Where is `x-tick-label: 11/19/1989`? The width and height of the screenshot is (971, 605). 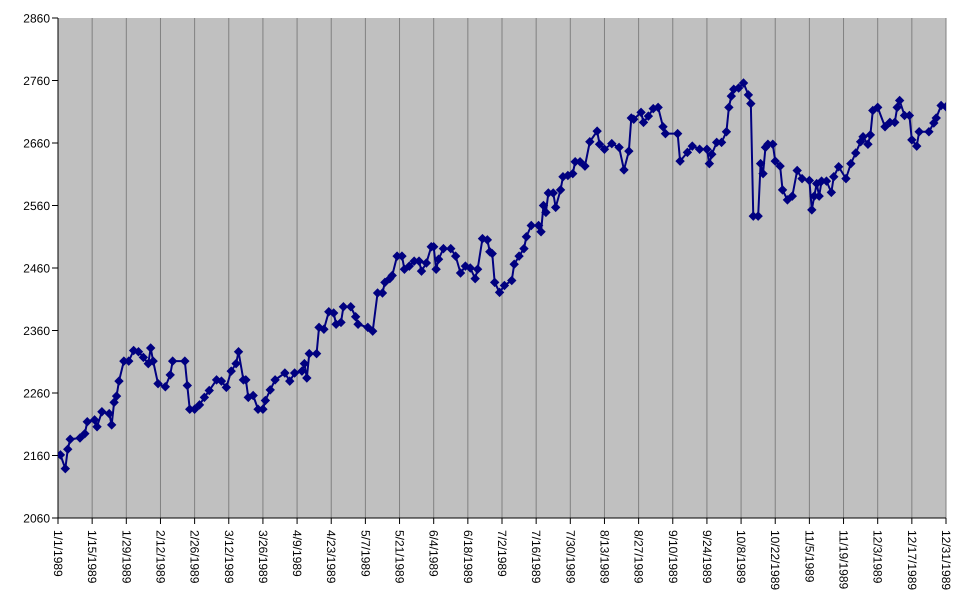
x-tick-label: 11/19/1989 is located at coordinates (843, 560).